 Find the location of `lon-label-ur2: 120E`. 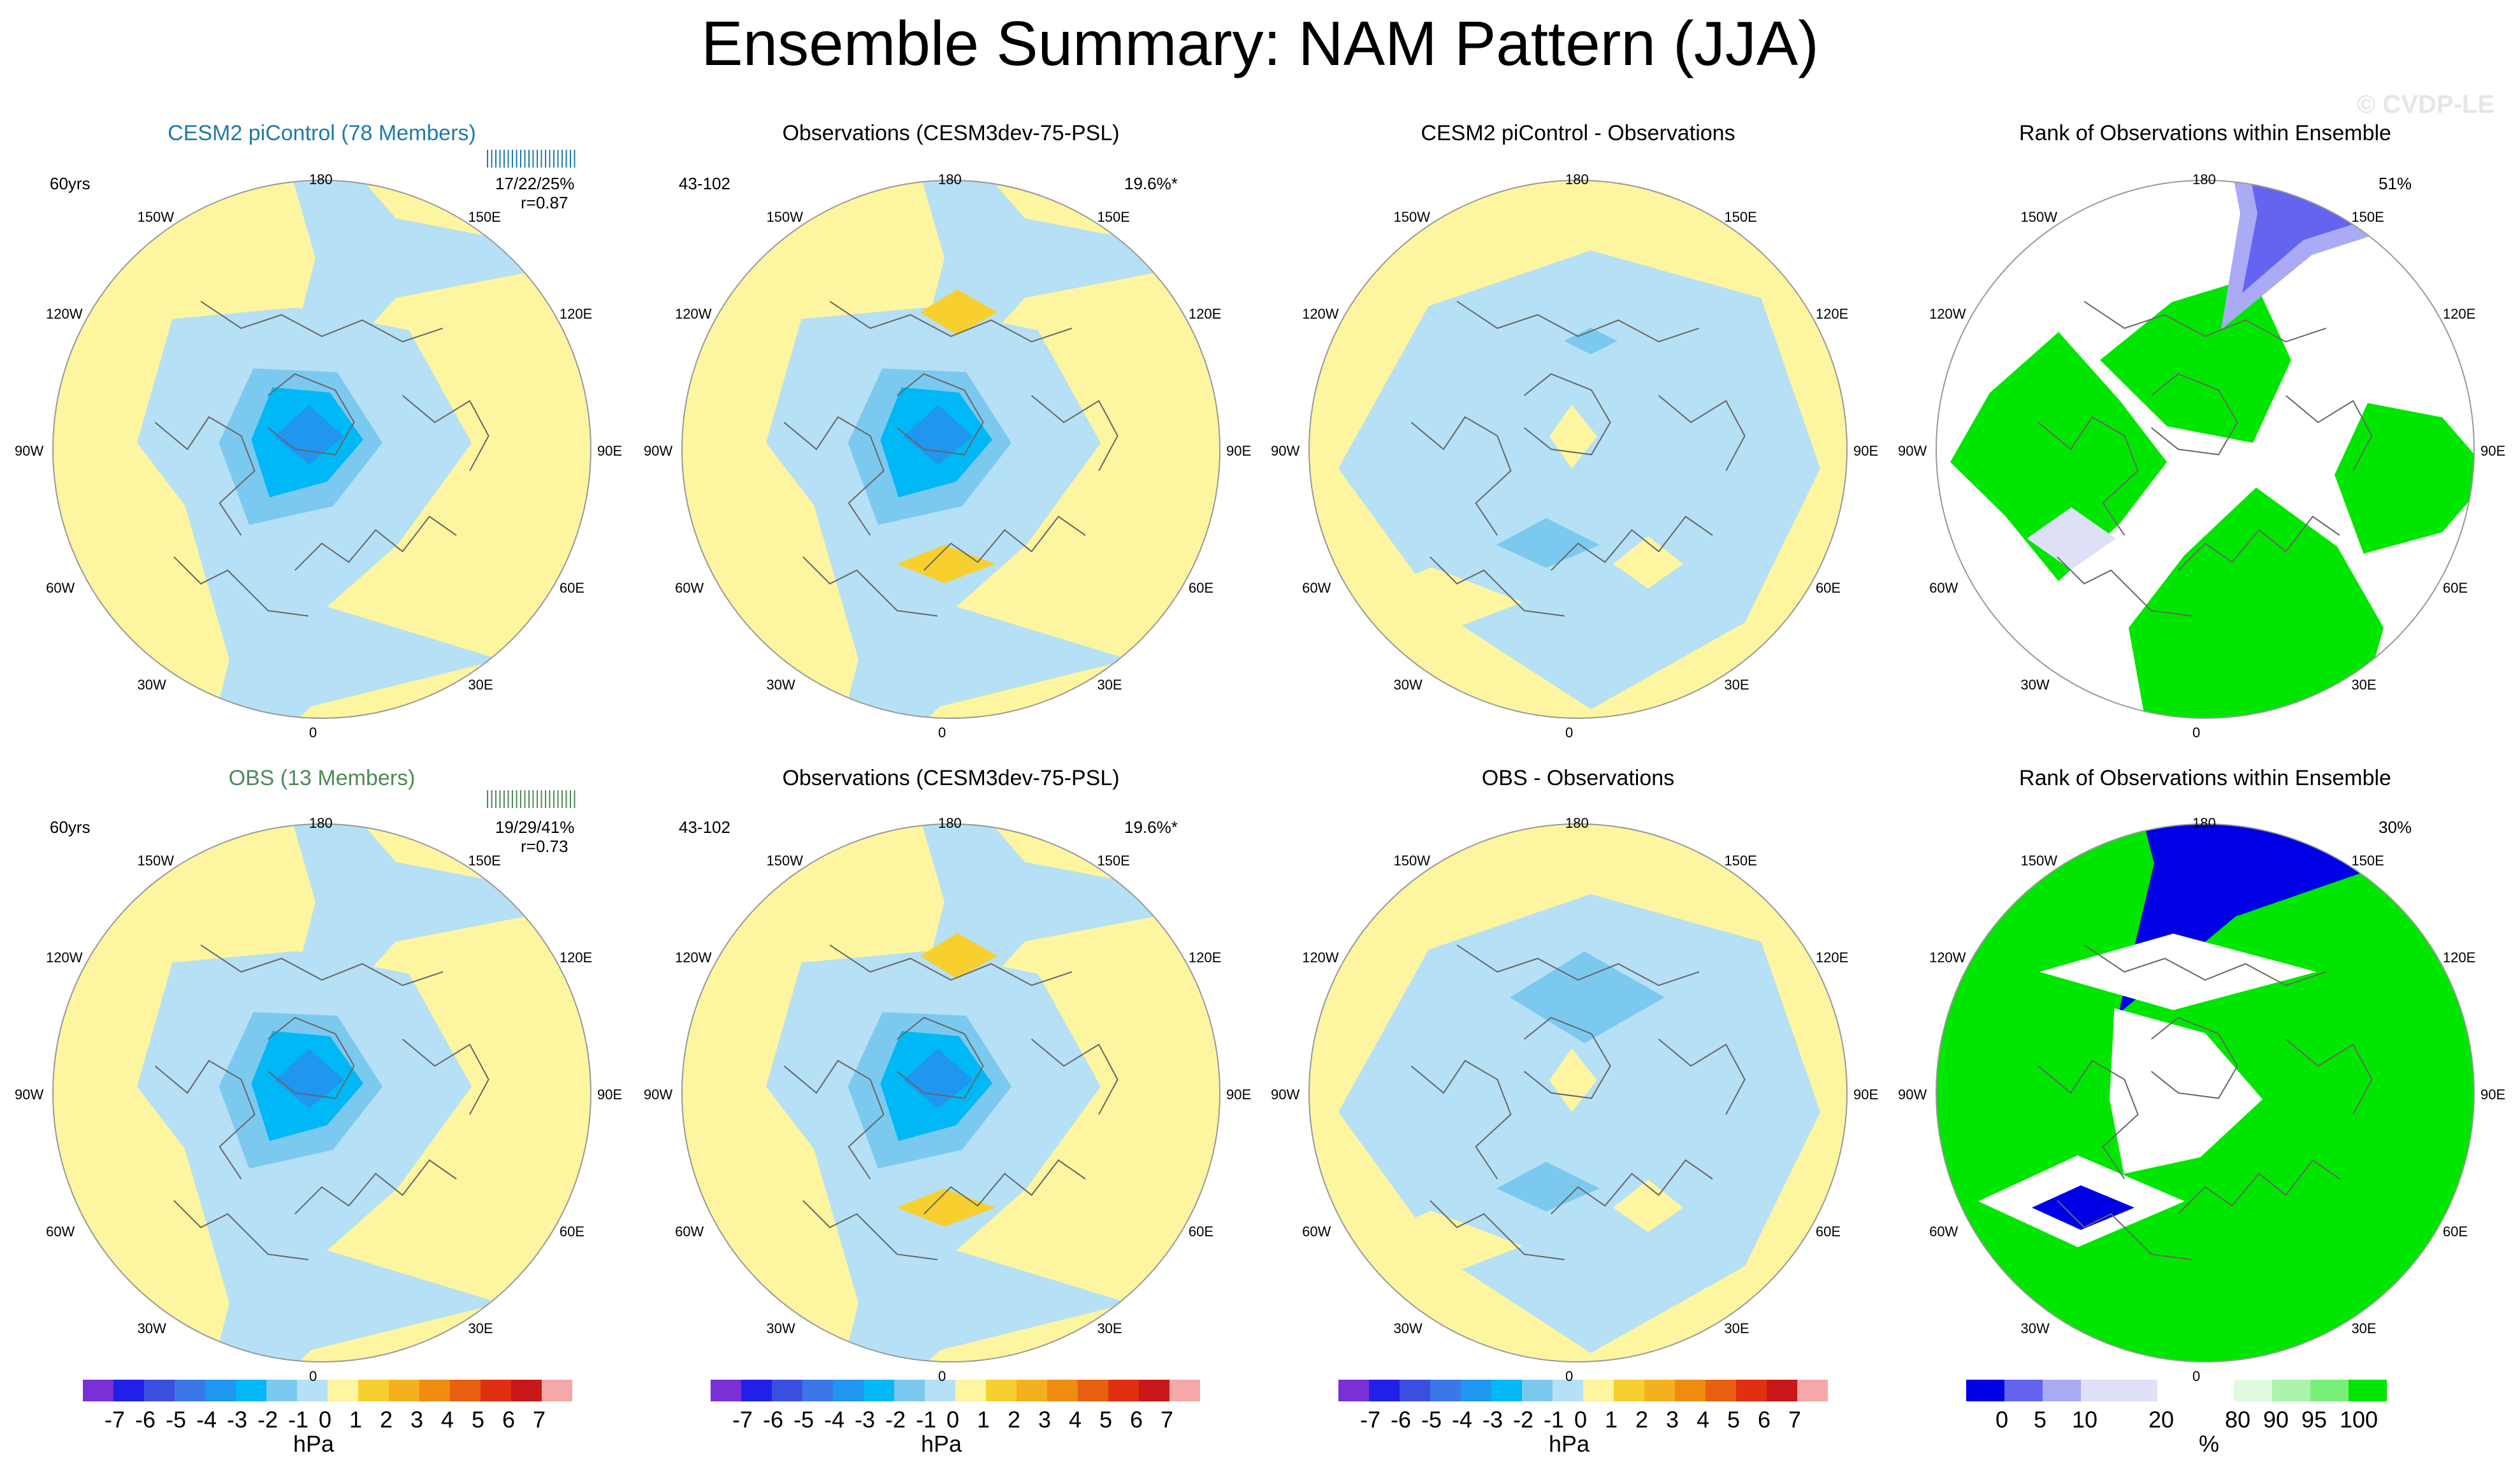

lon-label-ur2: 120E is located at coordinates (1832, 957).